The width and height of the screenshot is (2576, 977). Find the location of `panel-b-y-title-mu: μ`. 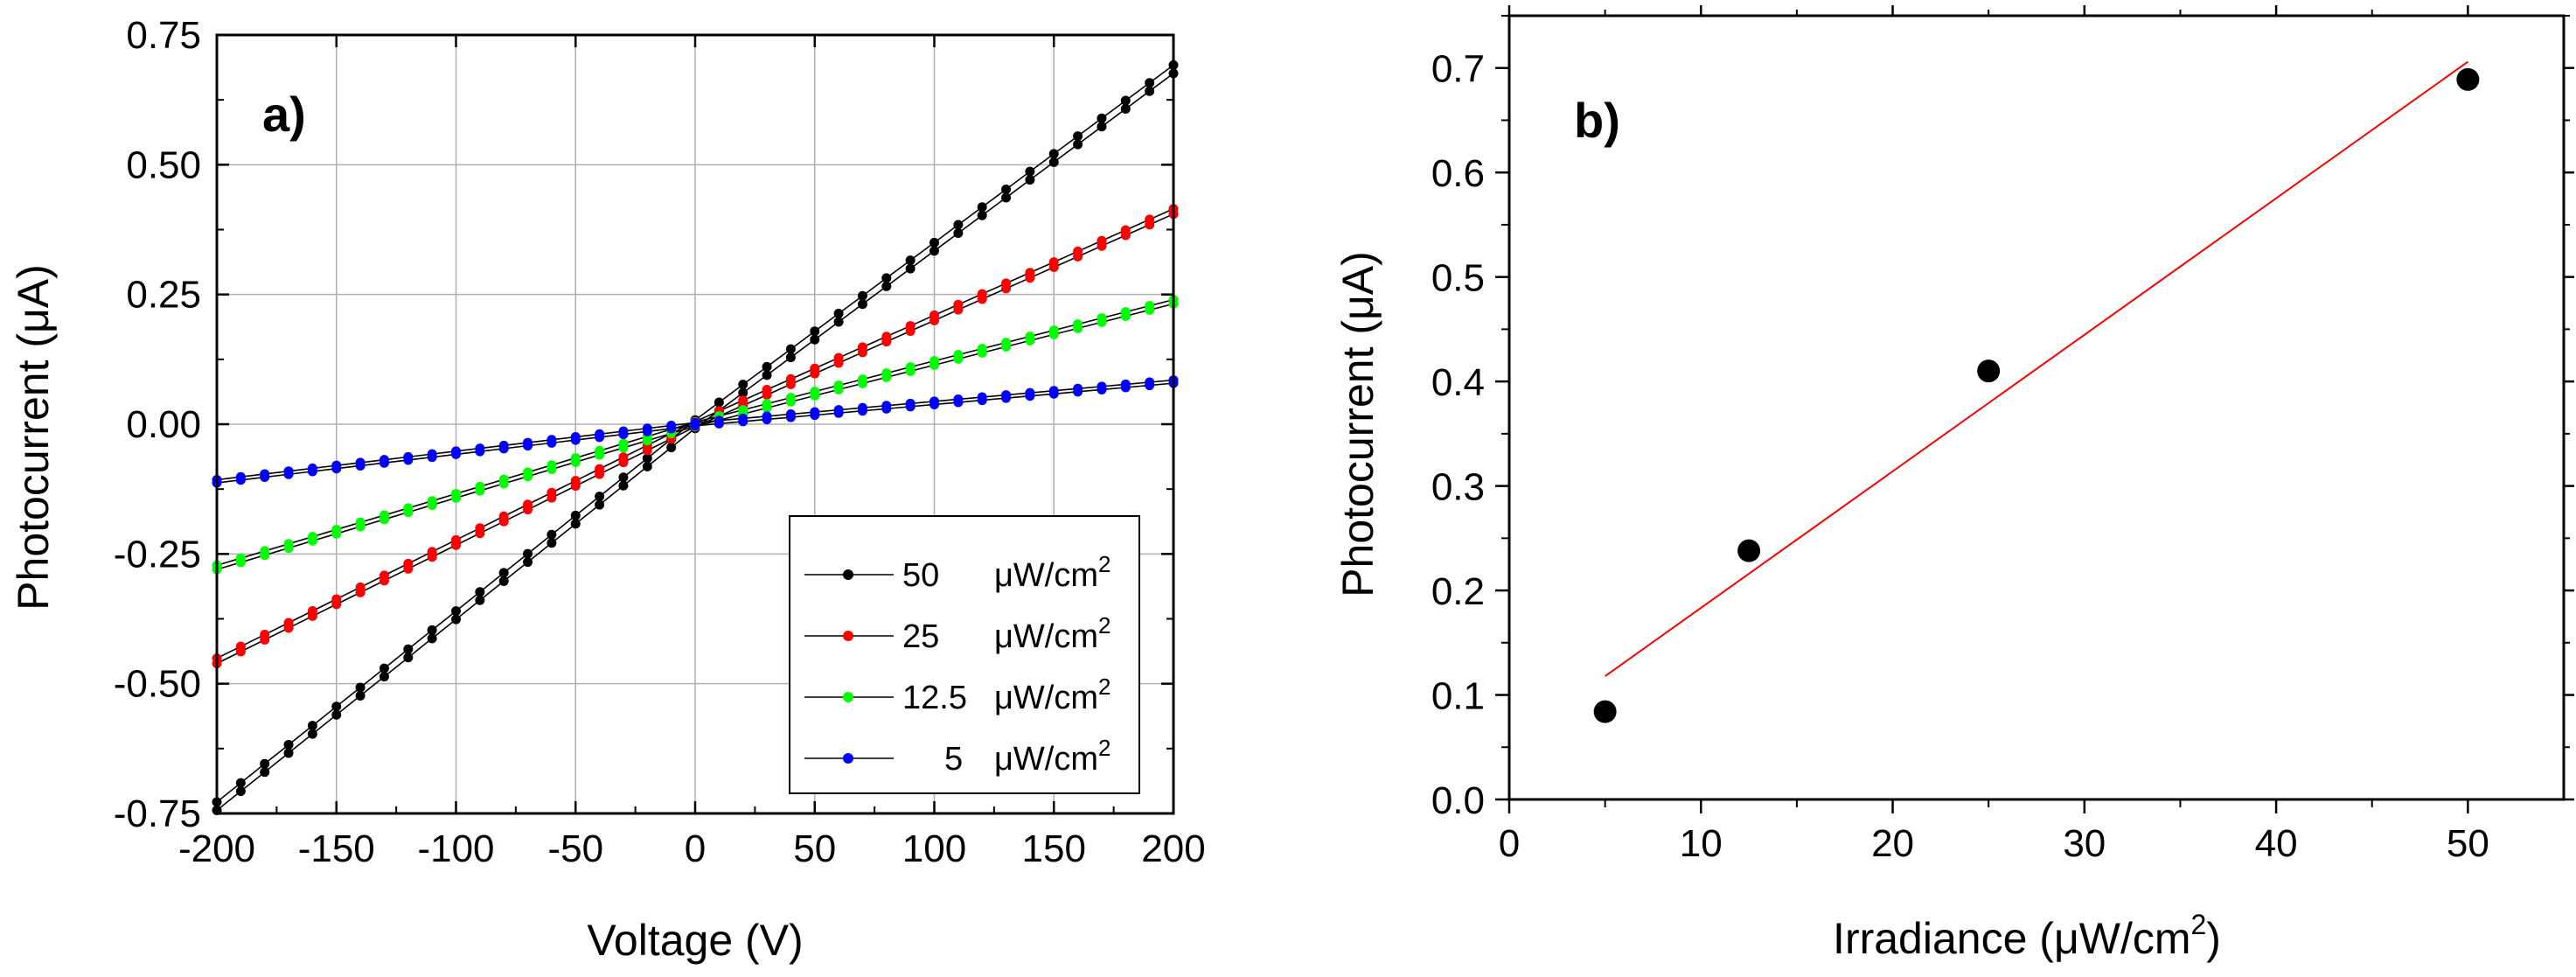

panel-b-y-title-mu: μ is located at coordinates (1357, 307).